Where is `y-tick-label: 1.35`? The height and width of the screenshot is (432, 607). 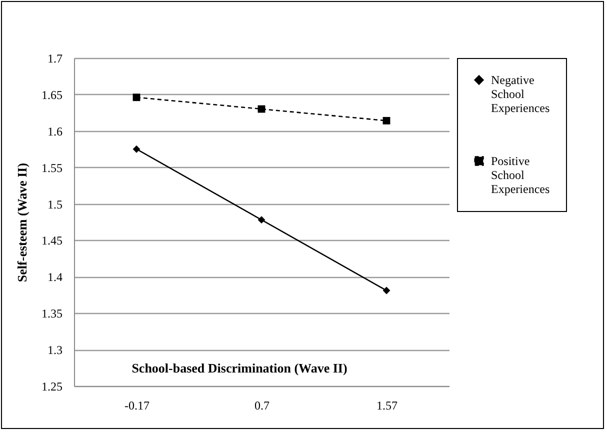 y-tick-label: 1.35 is located at coordinates (52, 313).